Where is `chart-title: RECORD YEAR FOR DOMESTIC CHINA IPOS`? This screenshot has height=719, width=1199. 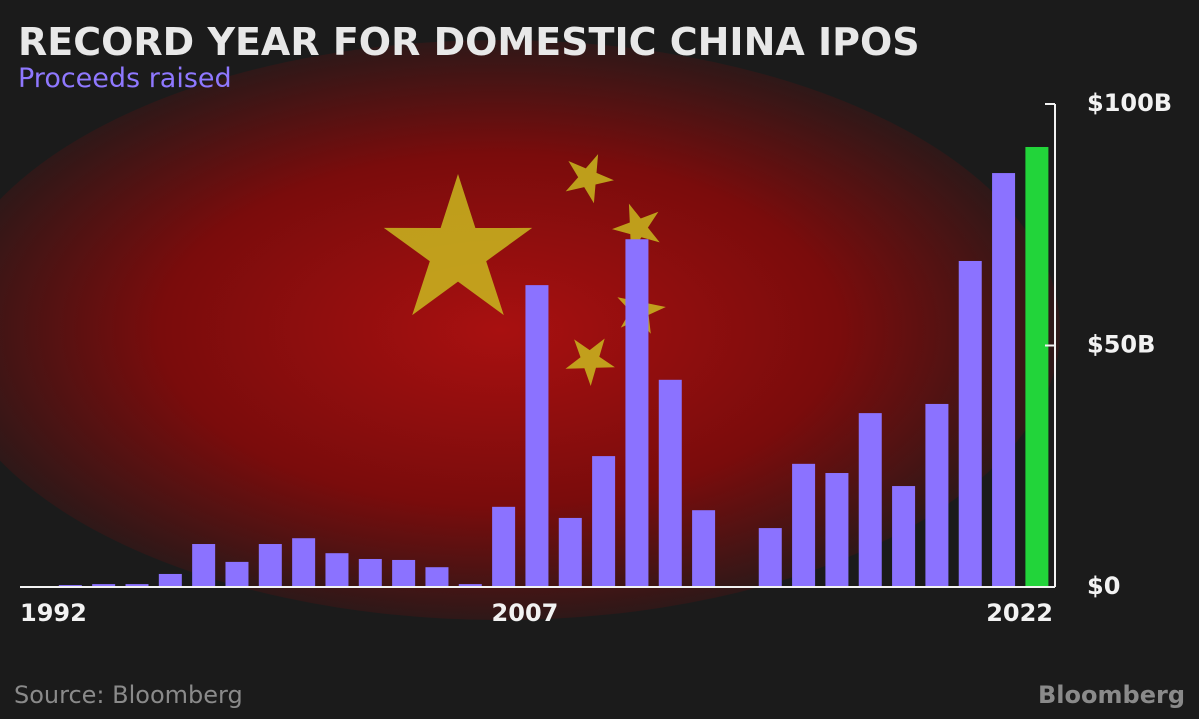 chart-title: RECORD YEAR FOR DOMESTIC CHINA IPOS is located at coordinates (469, 42).